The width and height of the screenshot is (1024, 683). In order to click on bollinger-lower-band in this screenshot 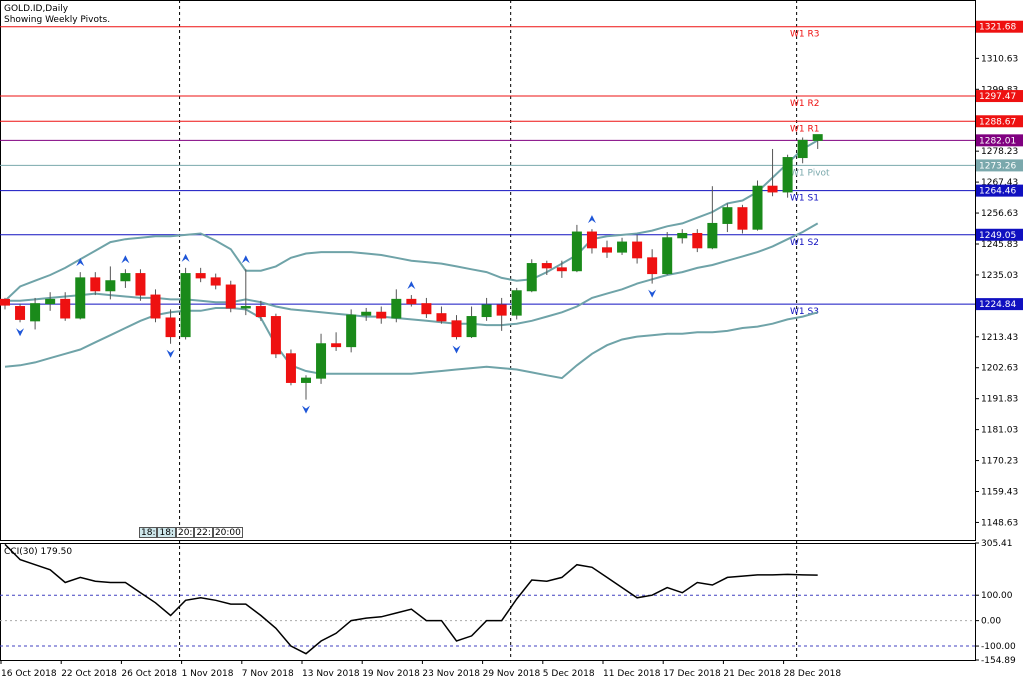, I will do `click(411, 343)`.